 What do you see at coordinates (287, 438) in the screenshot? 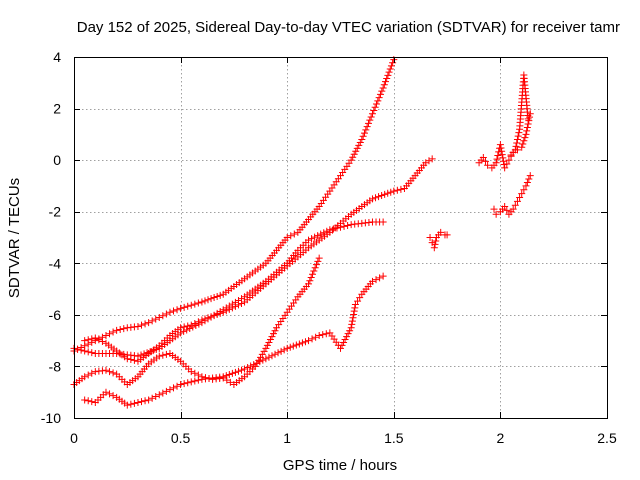
I see `x-tick-label: 1` at bounding box center [287, 438].